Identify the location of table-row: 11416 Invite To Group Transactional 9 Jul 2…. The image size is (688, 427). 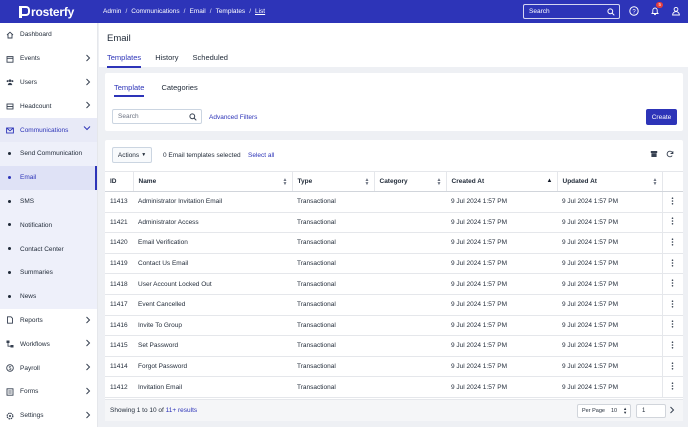
(394, 326).